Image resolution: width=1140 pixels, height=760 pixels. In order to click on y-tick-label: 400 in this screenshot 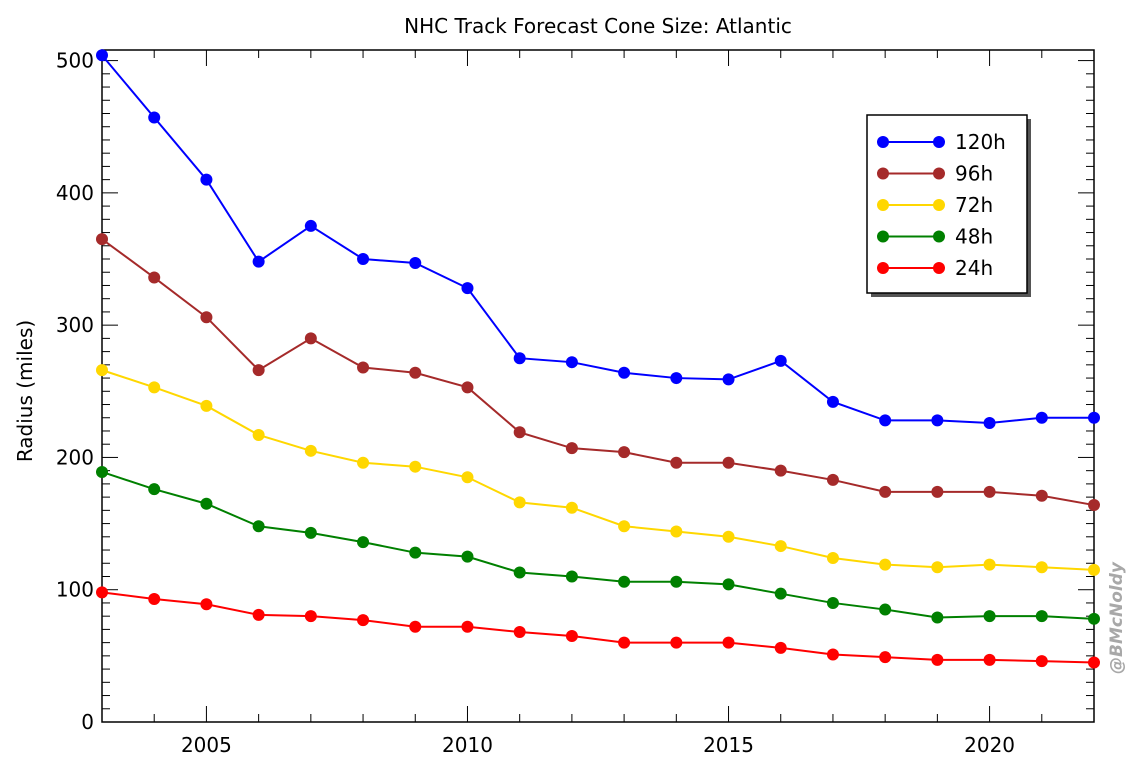, I will do `click(75, 193)`.